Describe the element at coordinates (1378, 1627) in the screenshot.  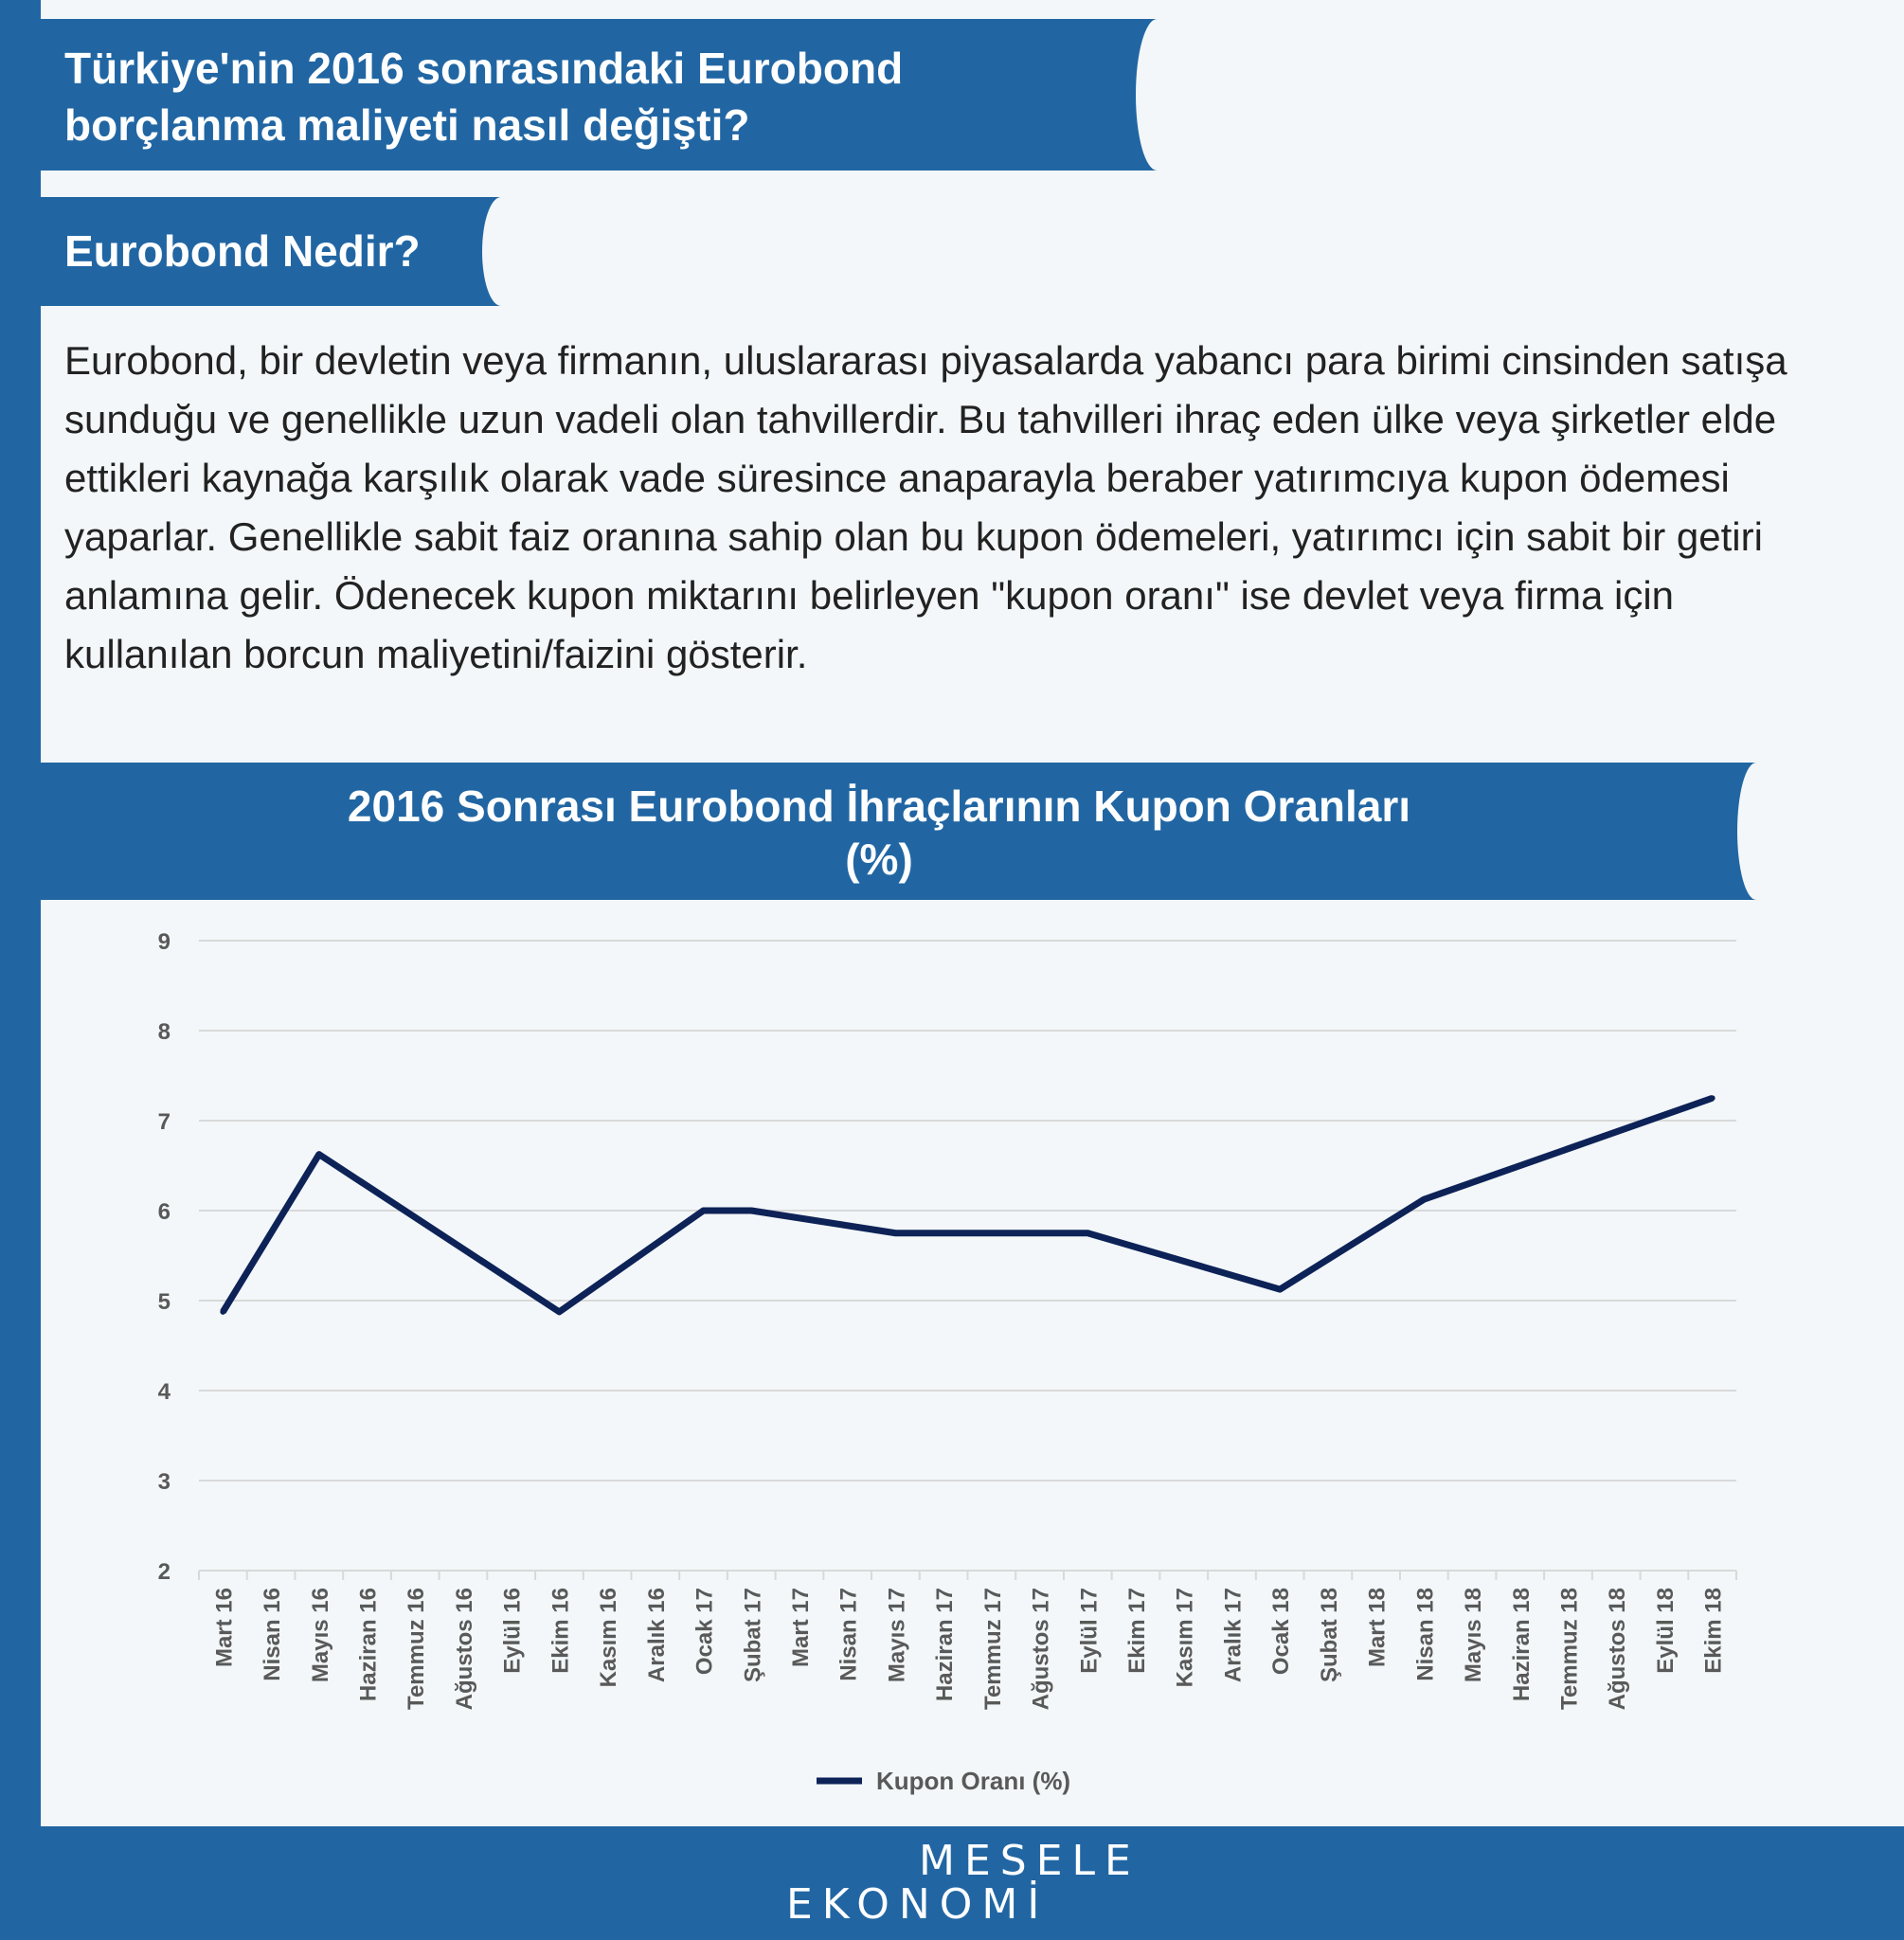
I see `x-tick-label: Mart 18` at that location.